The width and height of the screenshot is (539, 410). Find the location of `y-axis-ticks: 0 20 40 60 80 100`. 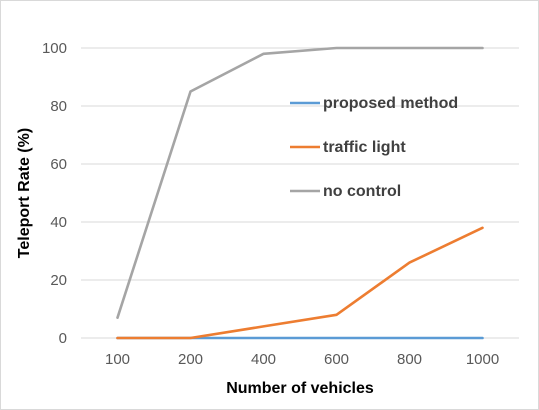

y-axis-ticks: 0 20 40 60 80 100 is located at coordinates (54, 193).